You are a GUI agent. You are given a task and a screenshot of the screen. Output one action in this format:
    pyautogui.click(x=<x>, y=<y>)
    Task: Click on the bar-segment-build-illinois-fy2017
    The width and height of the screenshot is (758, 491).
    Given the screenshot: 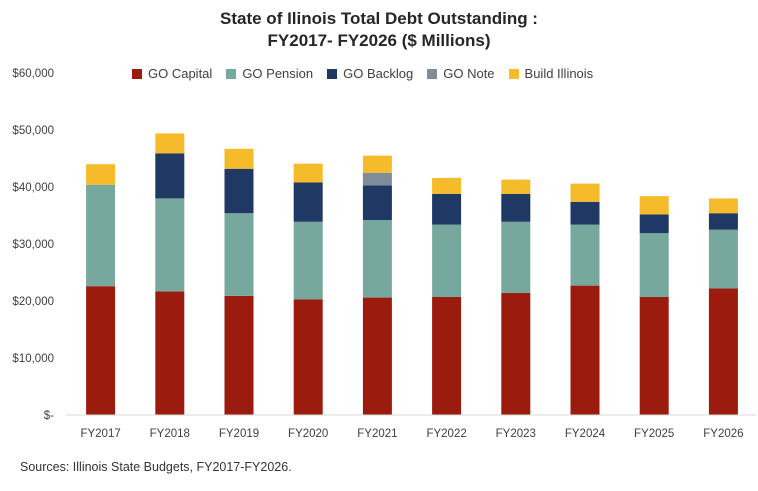 What is the action you would take?
    pyautogui.click(x=101, y=174)
    